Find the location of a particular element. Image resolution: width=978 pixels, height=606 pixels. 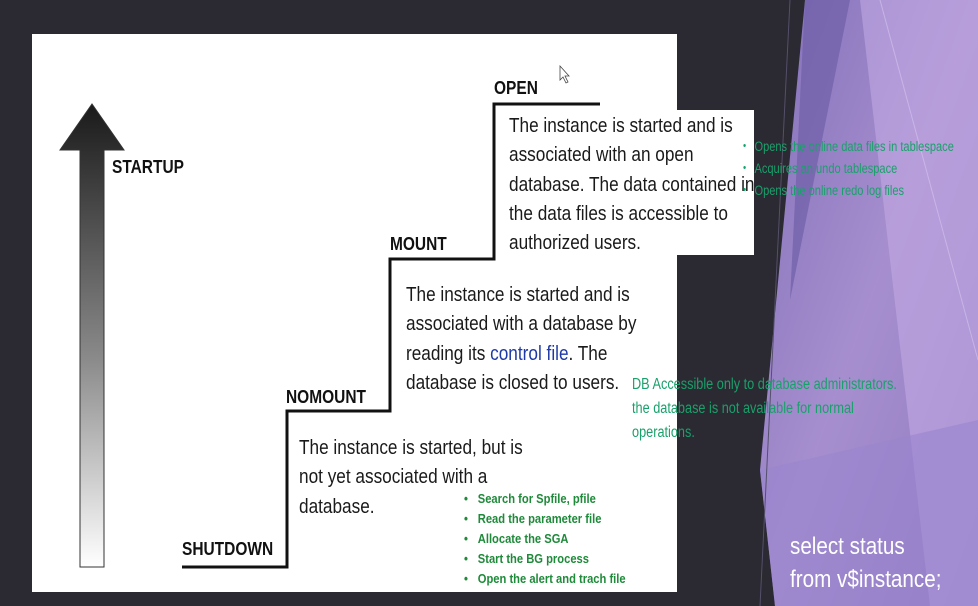

control-file-link: control file is located at coordinates (529, 353).